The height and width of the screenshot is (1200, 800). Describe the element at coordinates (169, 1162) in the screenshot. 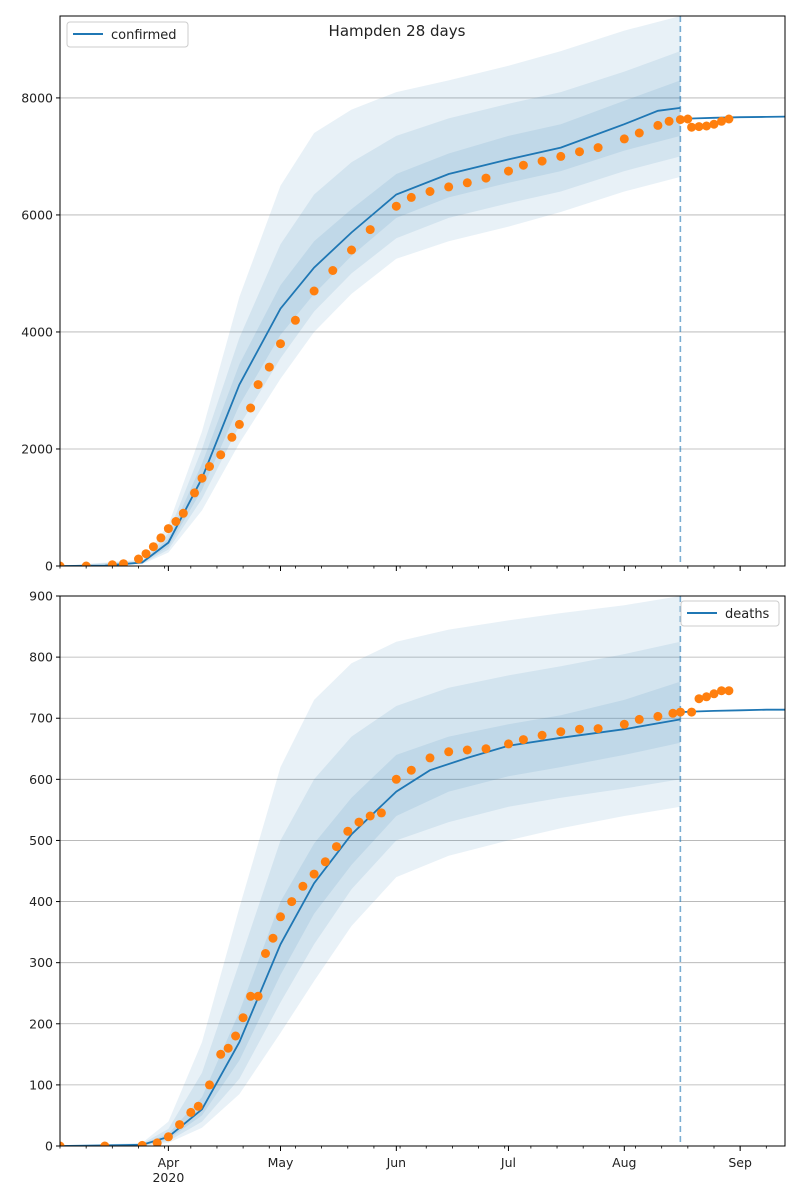

I see `x-tick-label: Apr` at that location.